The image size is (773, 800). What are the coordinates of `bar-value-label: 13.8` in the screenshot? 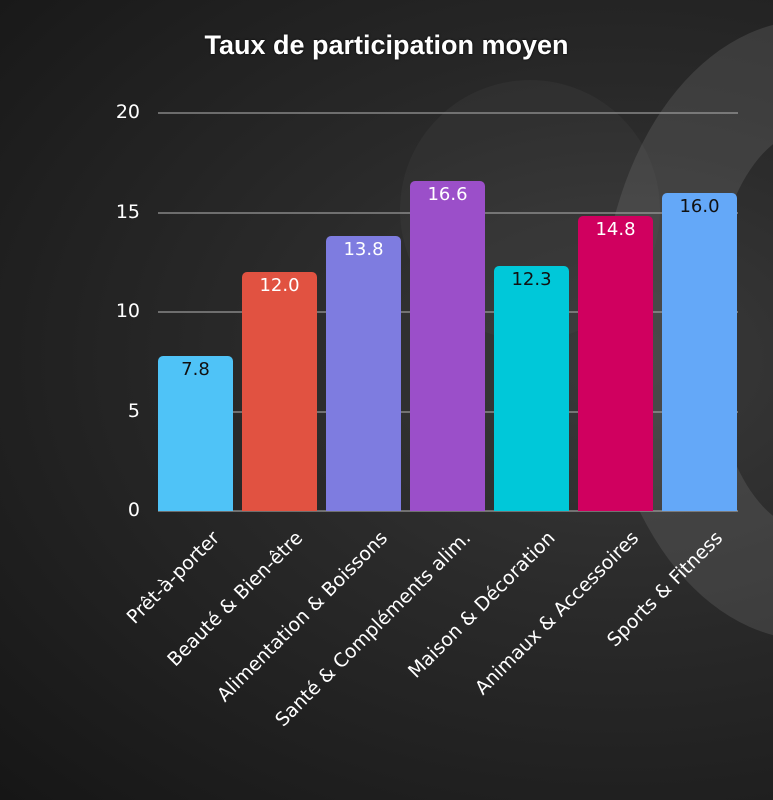 It's located at (363, 249).